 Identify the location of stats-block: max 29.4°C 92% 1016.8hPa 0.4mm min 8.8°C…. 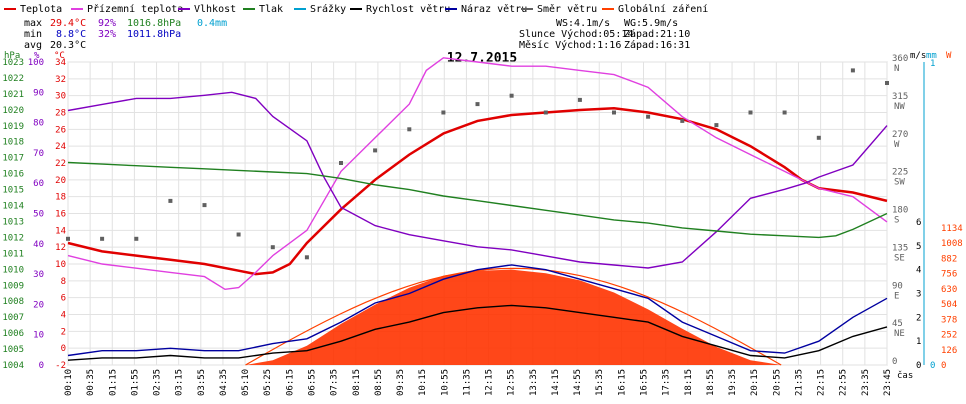
(357, 34).